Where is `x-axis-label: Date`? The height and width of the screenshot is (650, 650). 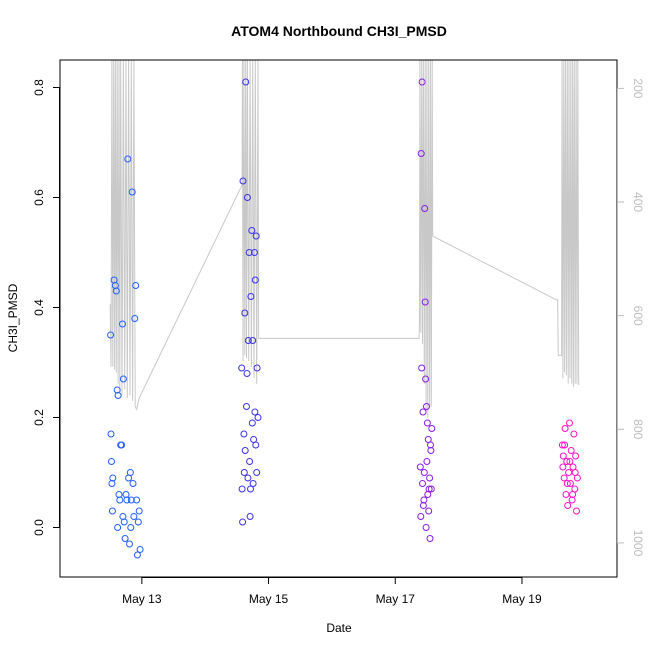
x-axis-label: Date is located at coordinates (339, 628).